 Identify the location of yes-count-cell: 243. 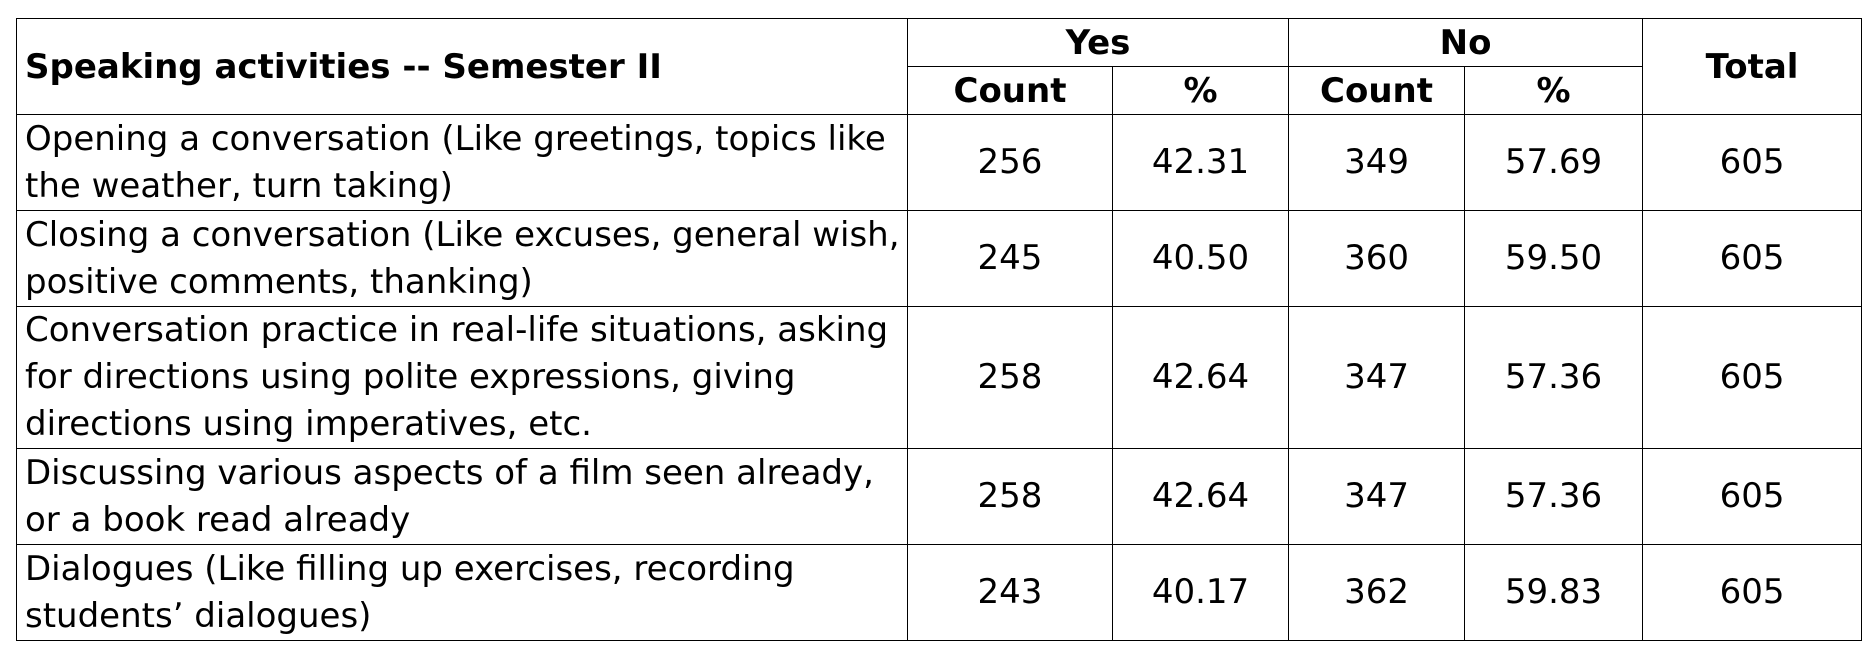
(1010, 592).